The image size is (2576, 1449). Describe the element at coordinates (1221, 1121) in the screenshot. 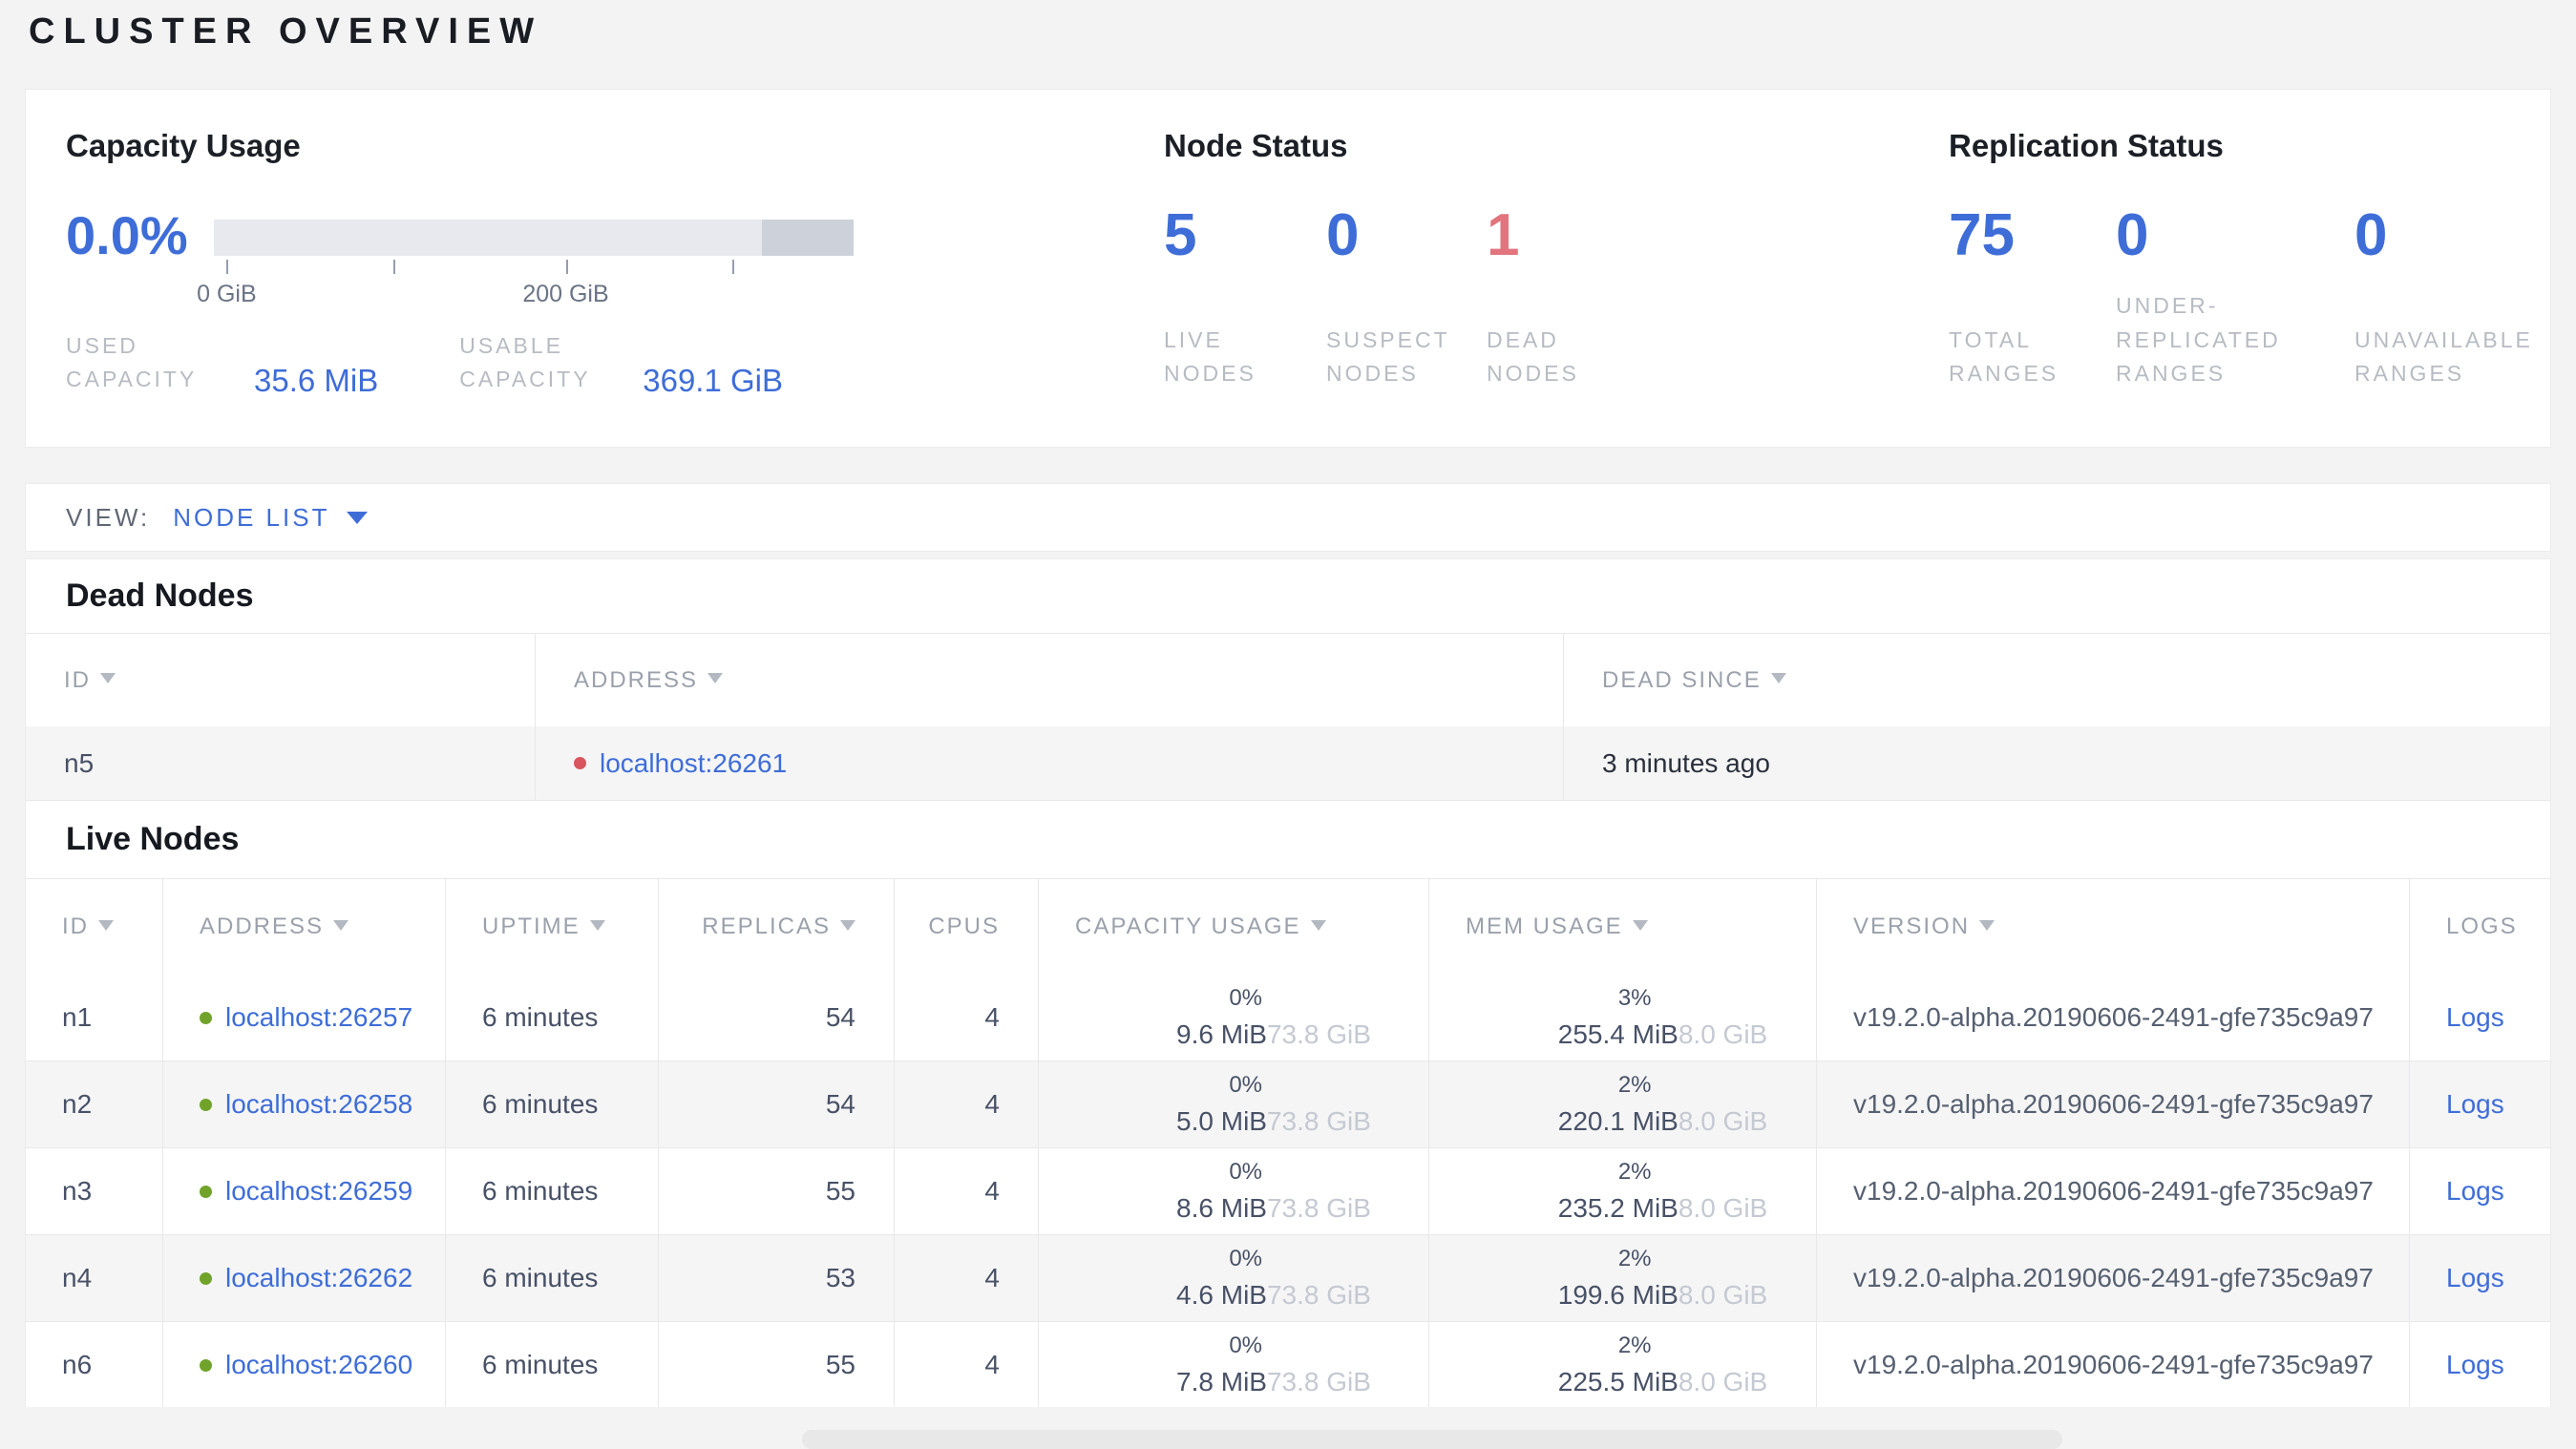

I see `capacity-used-value: 5.0 MiB` at that location.